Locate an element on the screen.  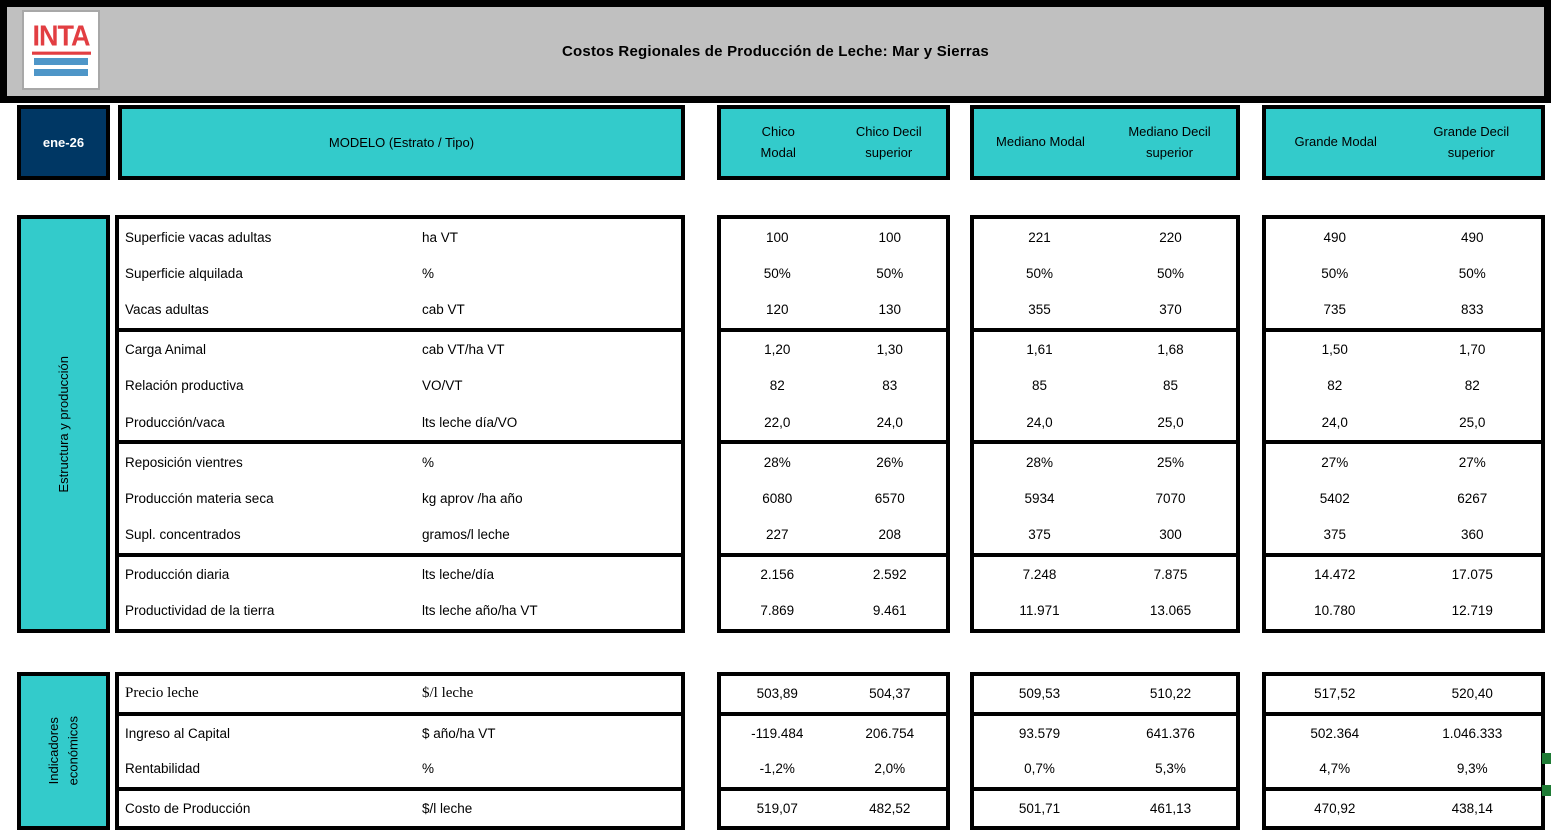
cell-value: 503,89 is located at coordinates (777, 694).